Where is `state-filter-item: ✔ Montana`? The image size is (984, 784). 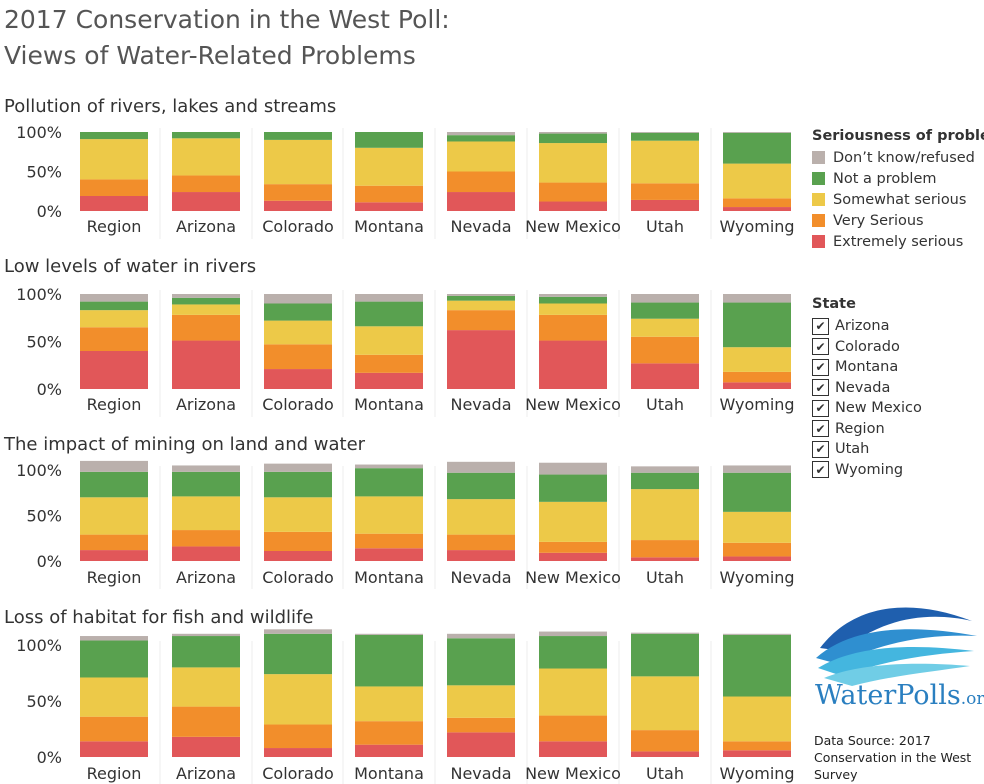 state-filter-item: ✔ Montana is located at coordinates (867, 367).